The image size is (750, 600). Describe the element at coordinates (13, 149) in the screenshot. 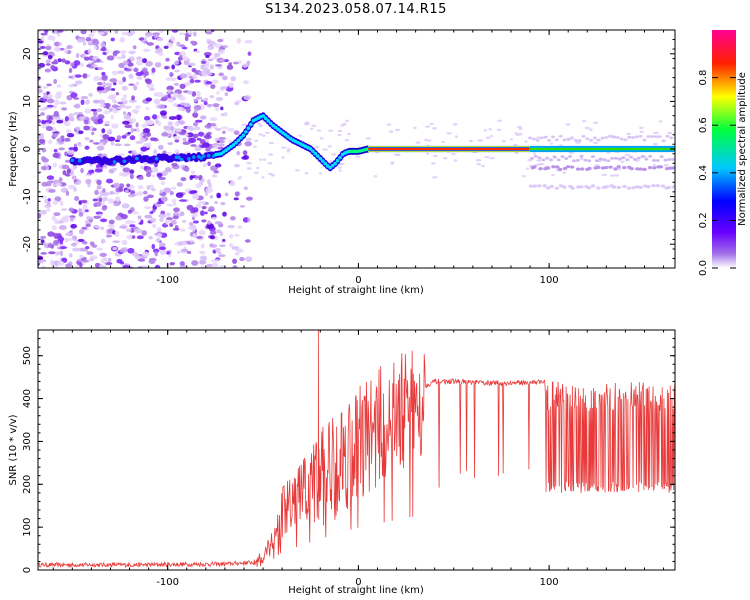

I see `spectrogram-y-label: Frequency (Hz)` at that location.